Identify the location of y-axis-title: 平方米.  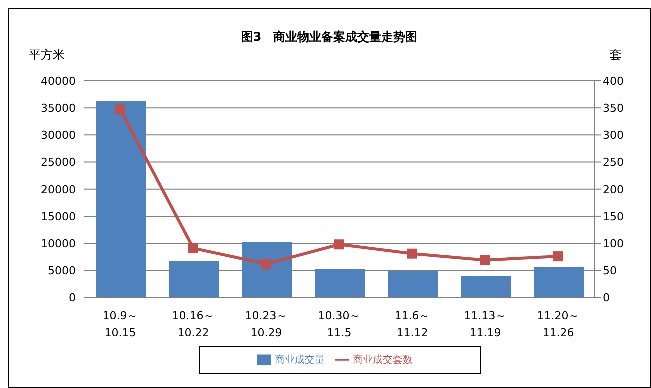
(47, 55).